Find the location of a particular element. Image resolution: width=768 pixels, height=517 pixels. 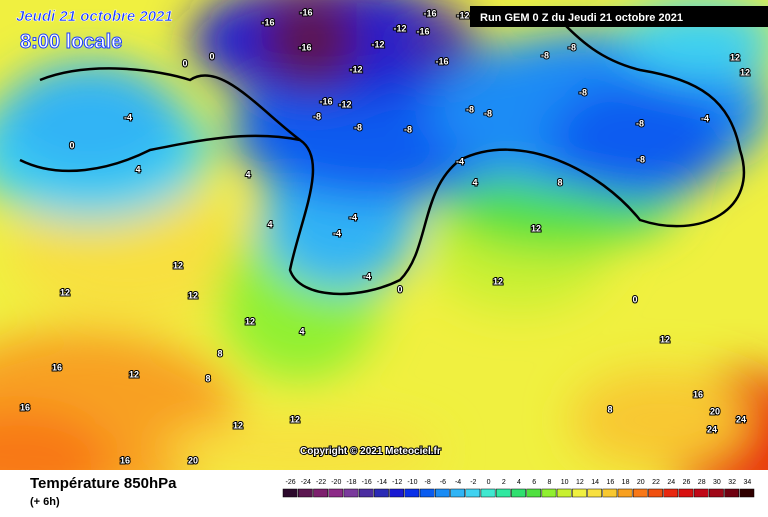

run-info: Run GEM 0 Z du Jeudi 21 octobre 2021 is located at coordinates (581, 18).